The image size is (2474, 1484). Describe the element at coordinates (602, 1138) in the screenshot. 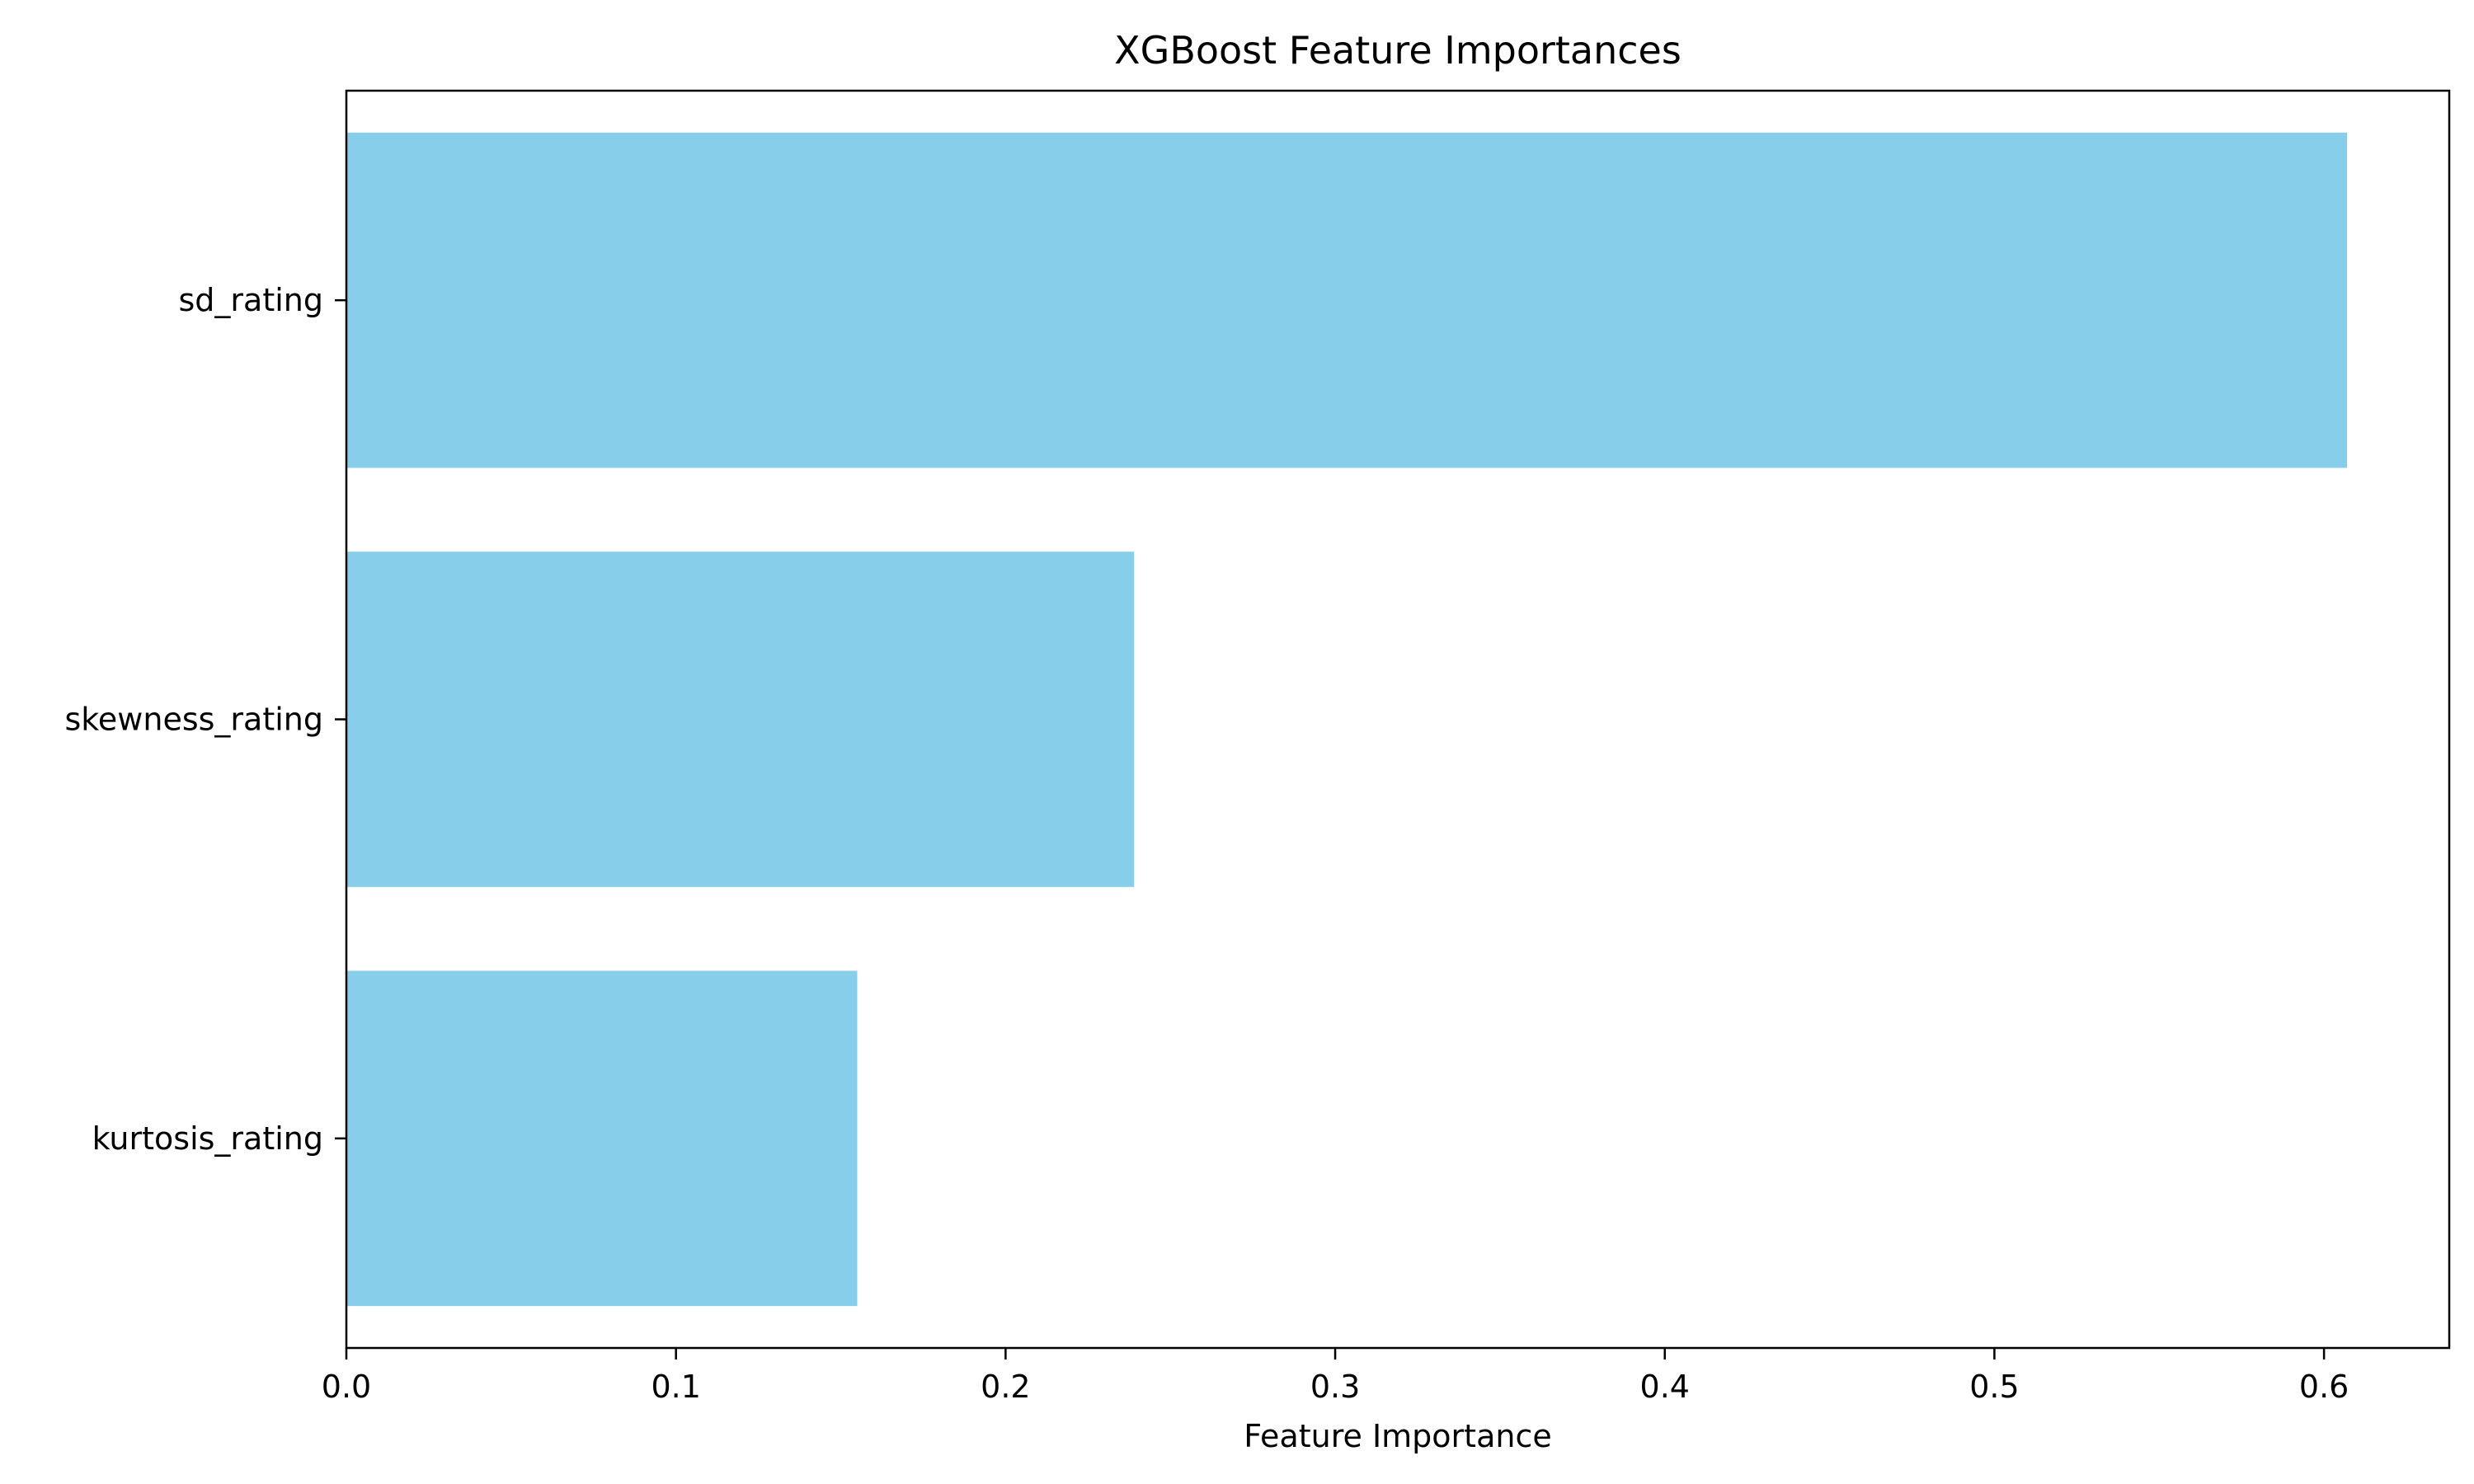

I see `bar-kurtosis_rating` at that location.